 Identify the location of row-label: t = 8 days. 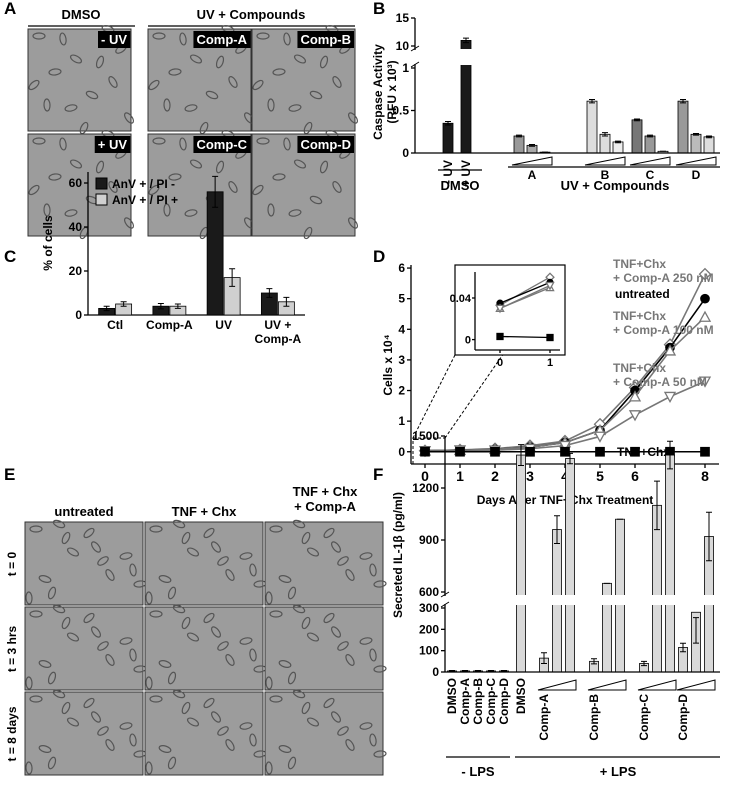
(12, 733).